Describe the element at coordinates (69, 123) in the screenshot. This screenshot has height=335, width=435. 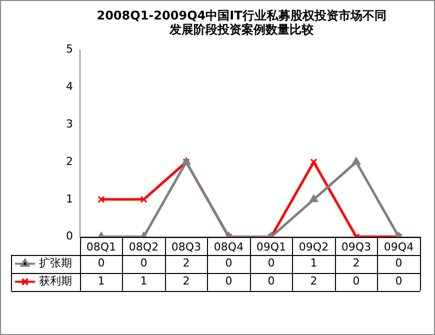
I see `y-tick-label: 3` at that location.